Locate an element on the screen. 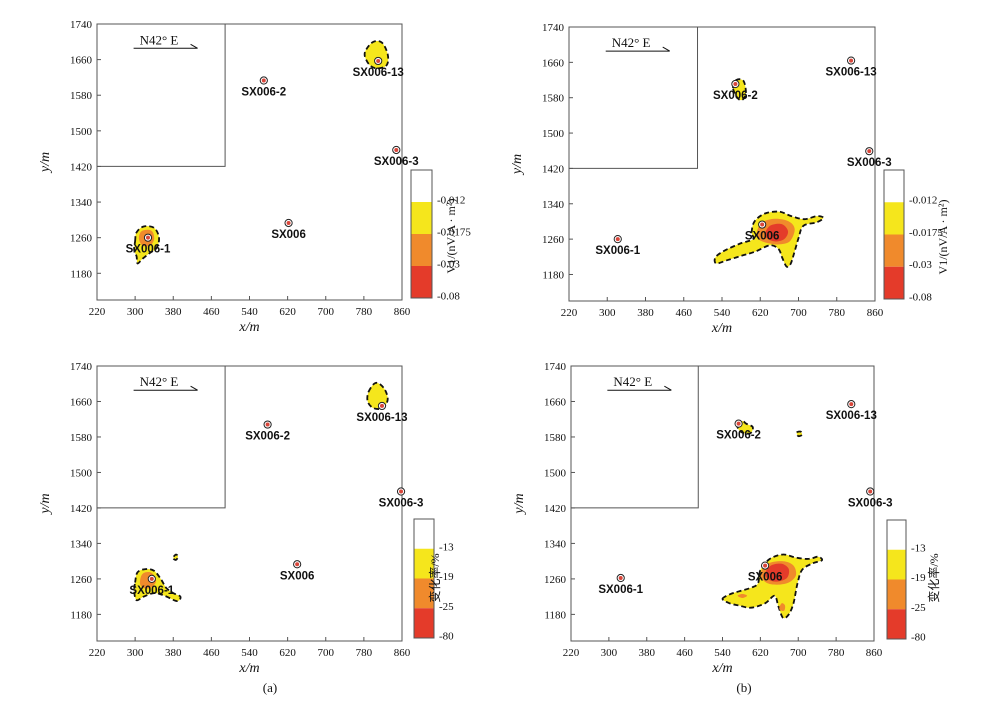 This screenshot has width=1000, height=705. colorbar-title: 变化率/% is located at coordinates (434, 577).